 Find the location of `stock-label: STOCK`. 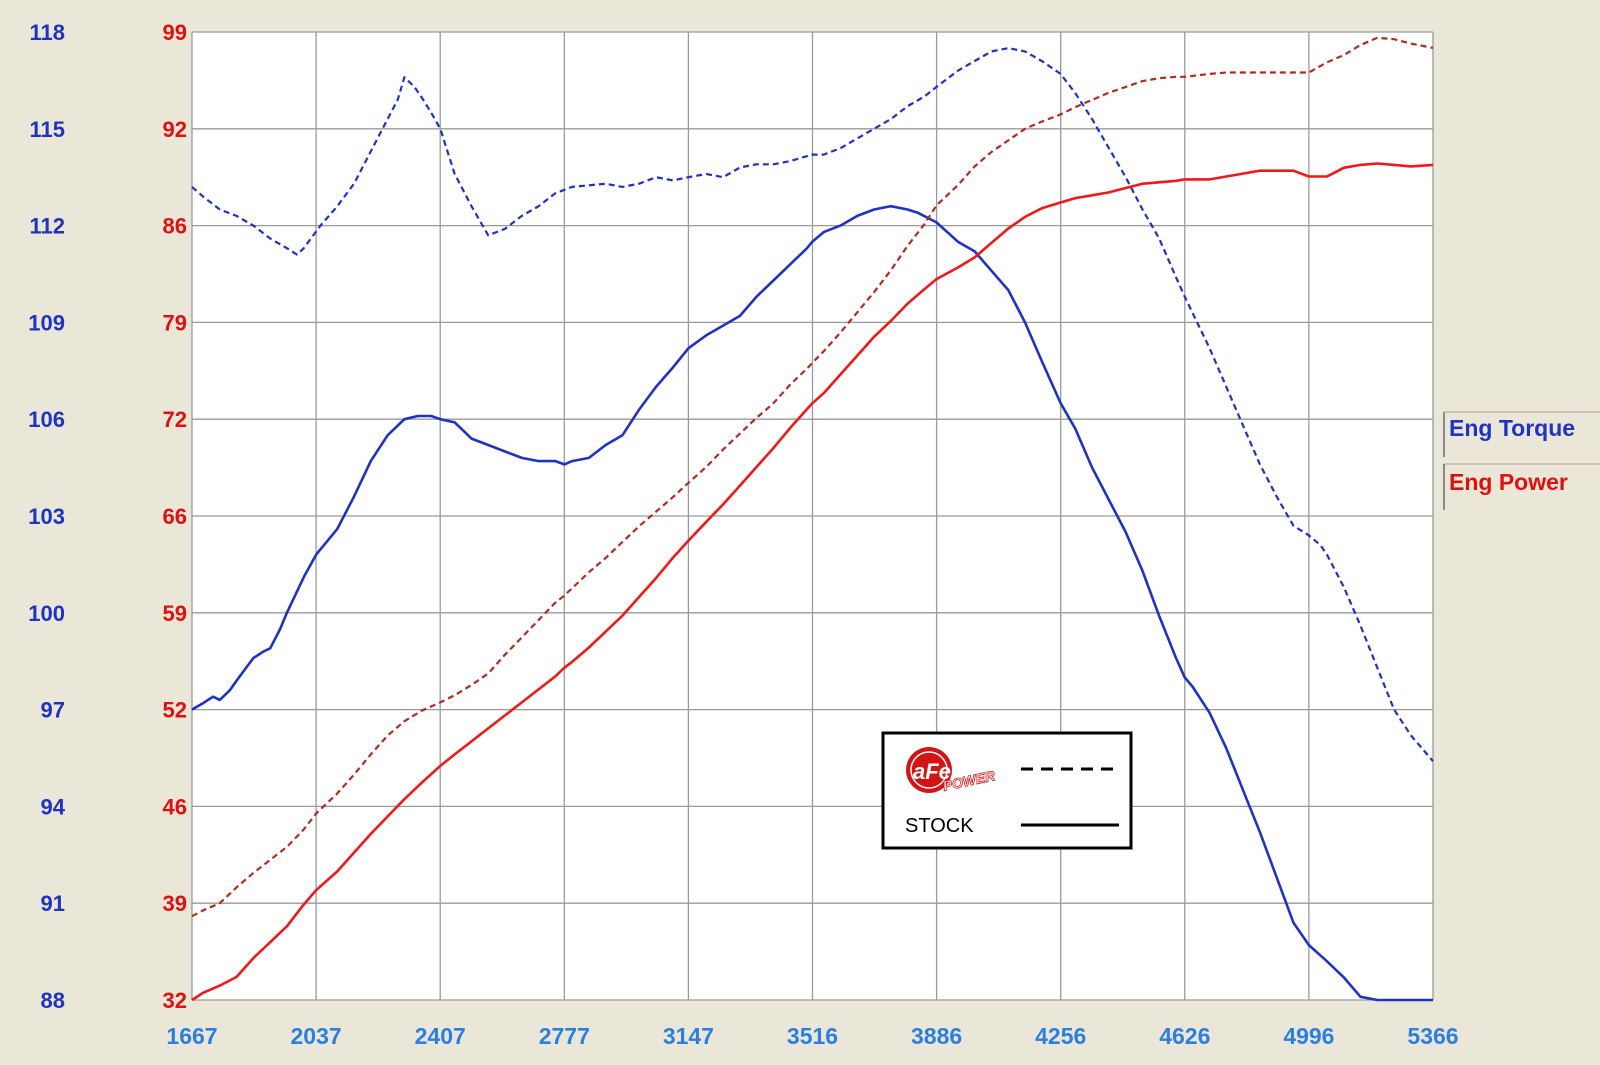

stock-label: STOCK is located at coordinates (939, 826).